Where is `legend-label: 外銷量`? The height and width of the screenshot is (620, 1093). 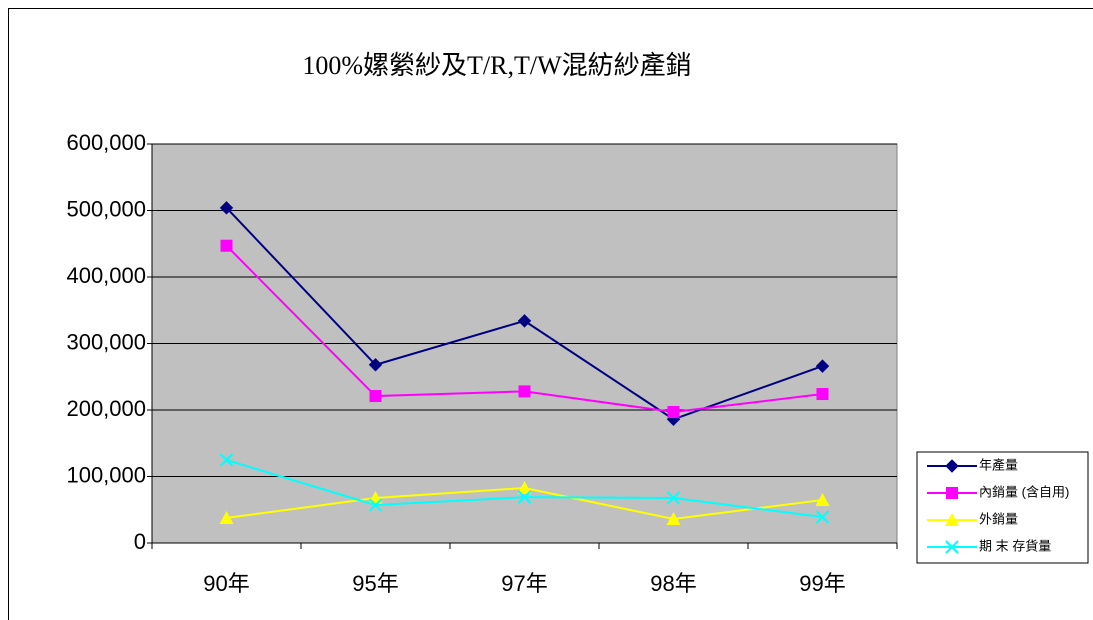
legend-label: 外銷量 is located at coordinates (998, 518).